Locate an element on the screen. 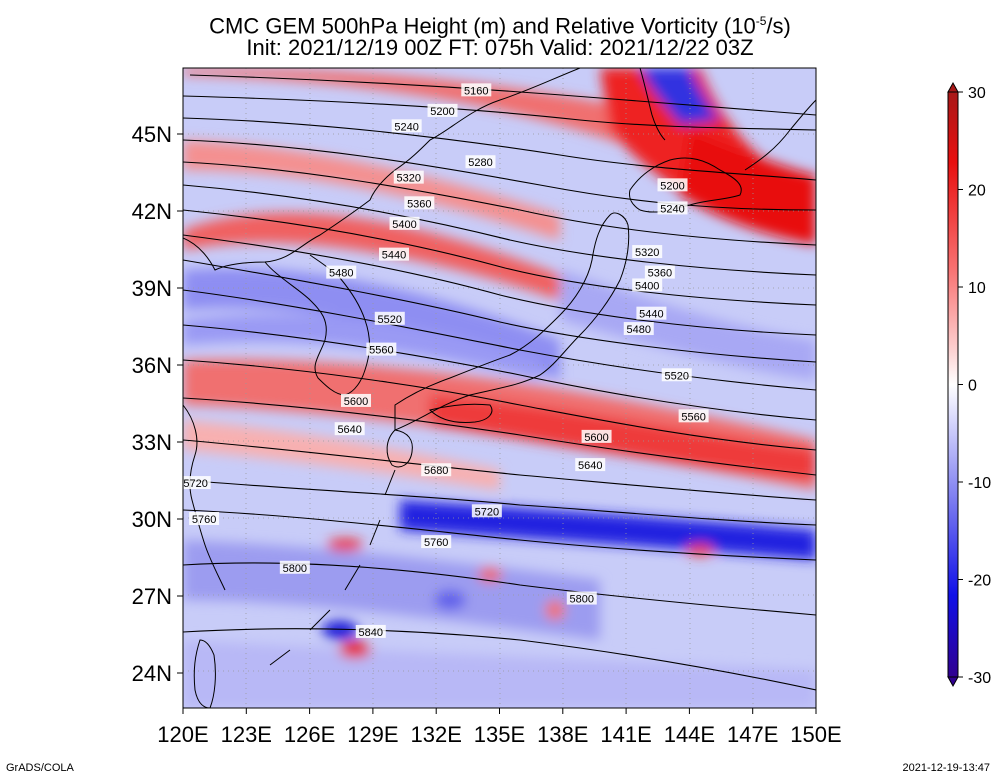 This screenshot has width=1000, height=779. contour-label-text: 5640 is located at coordinates (590, 466).